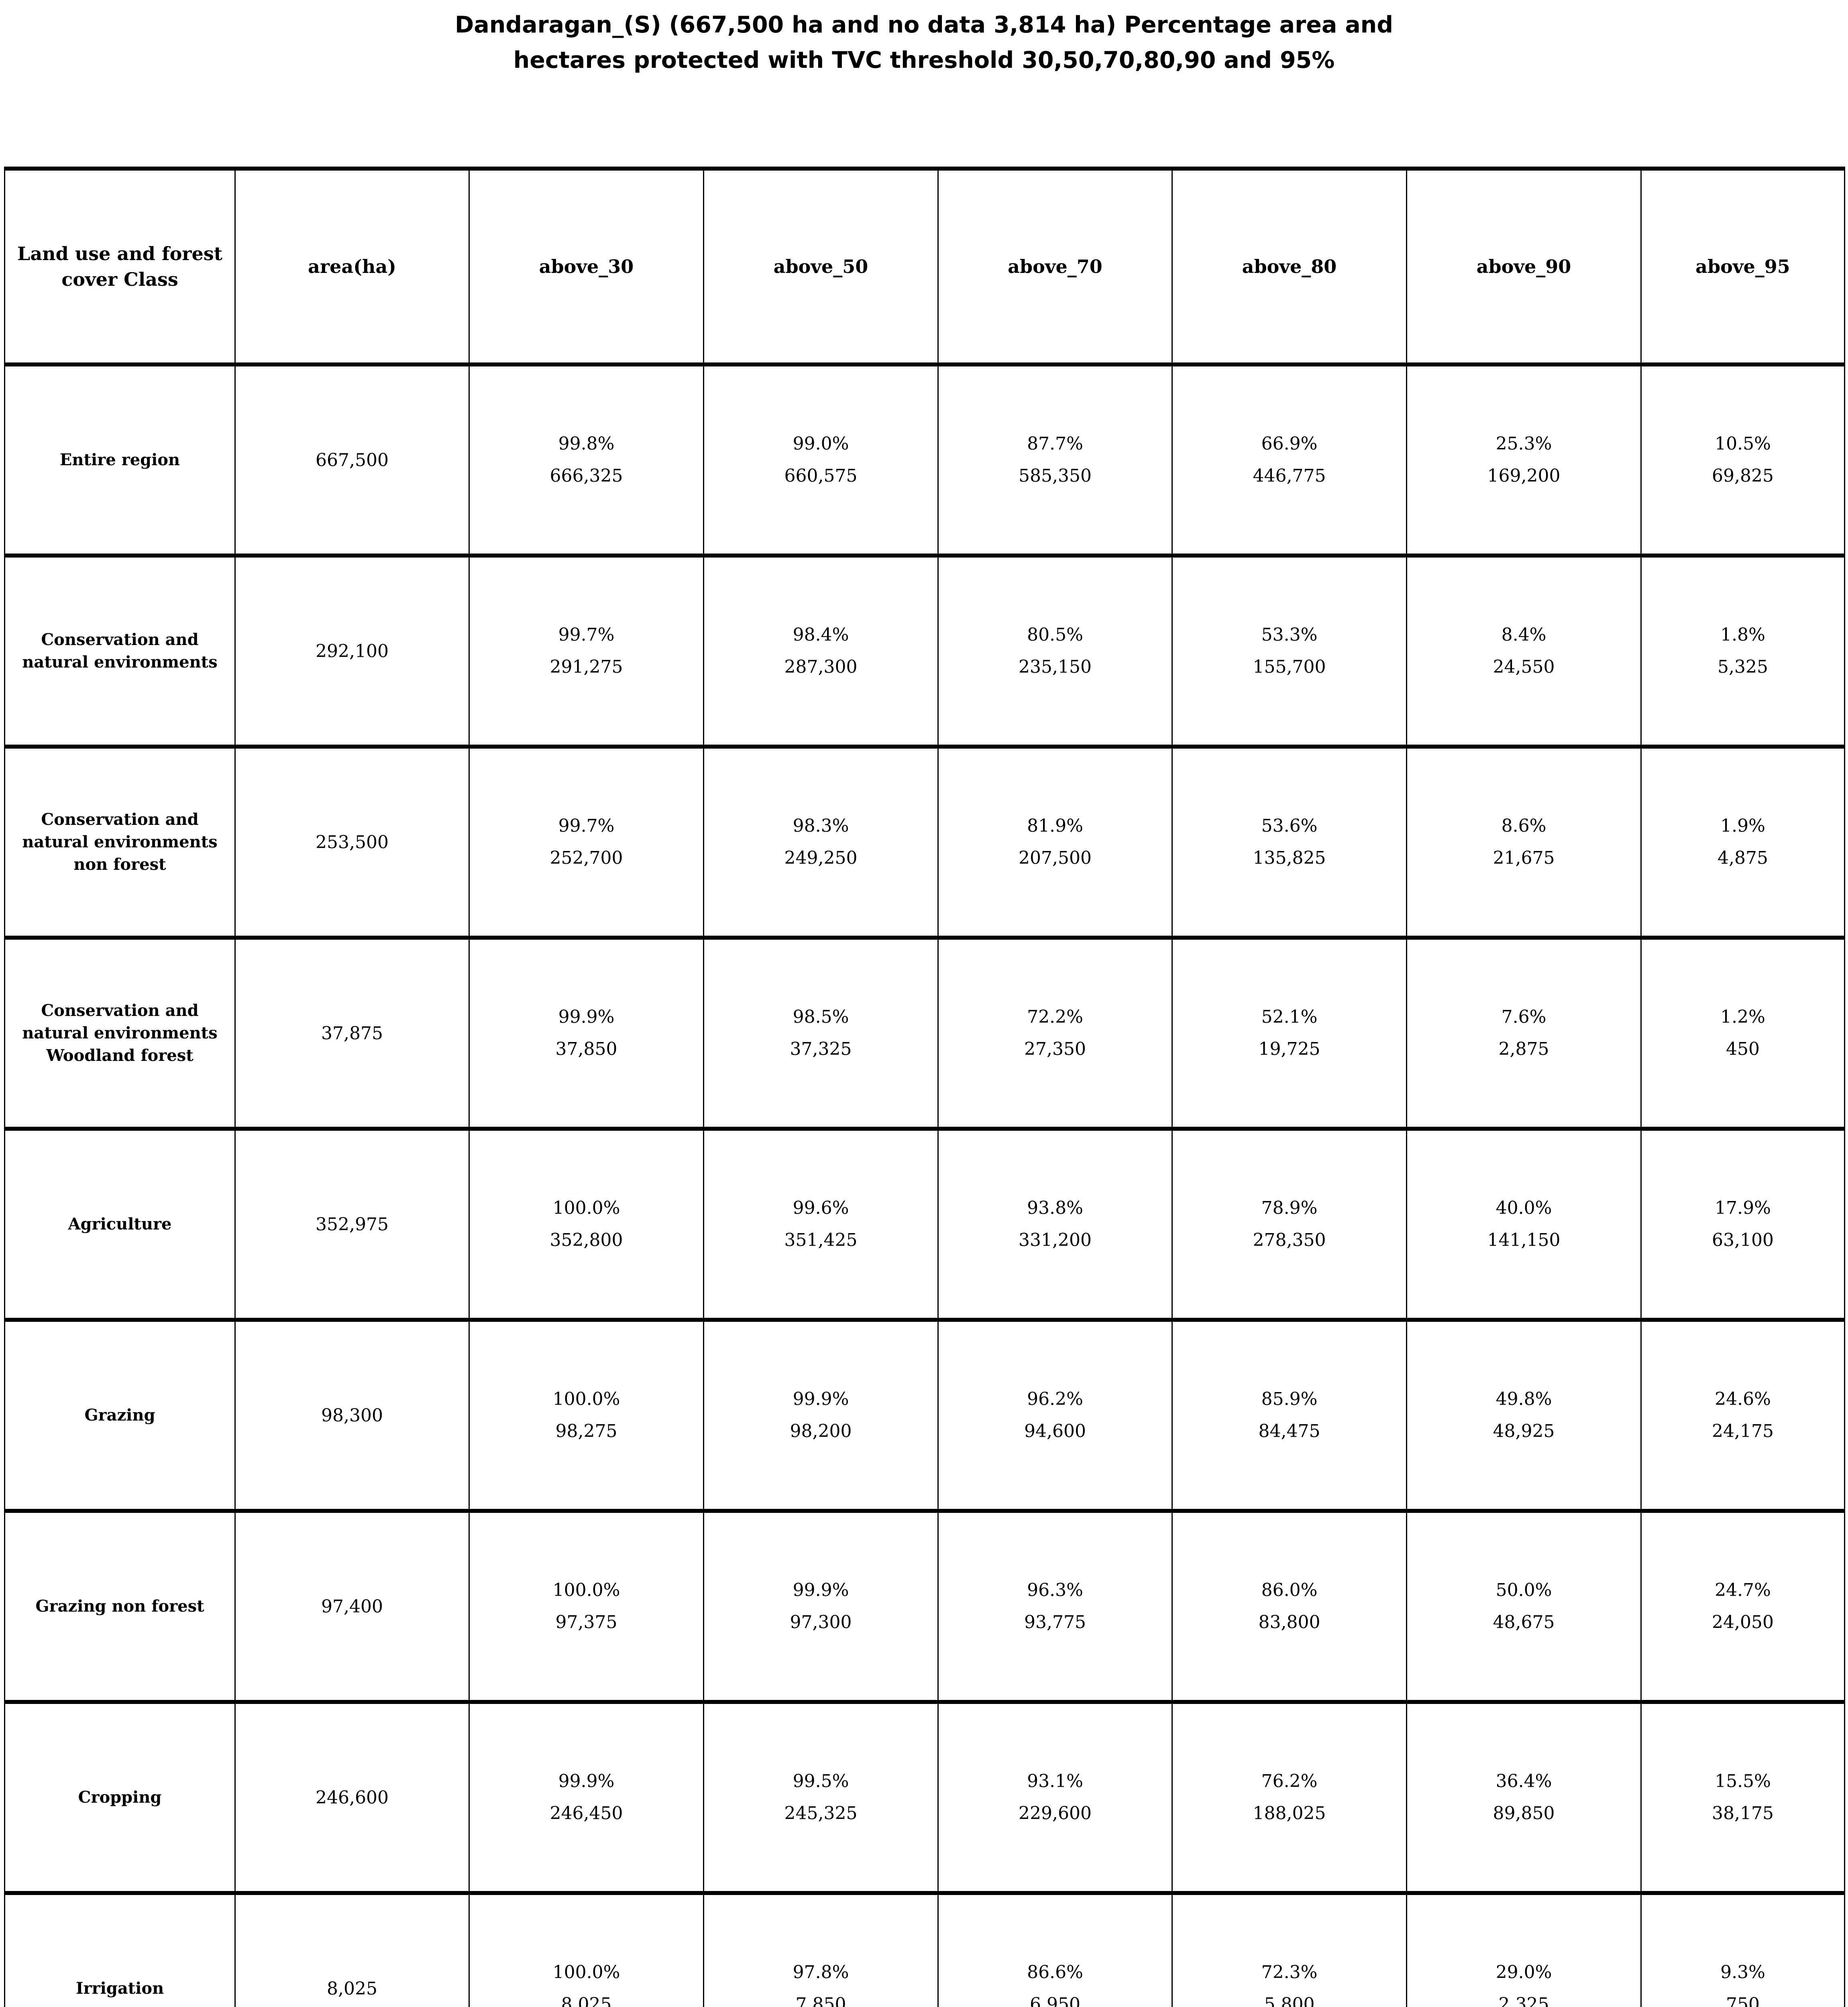 This screenshot has width=1848, height=2007. What do you see at coordinates (1289, 1590) in the screenshot?
I see `percent-value: 86.0%` at bounding box center [1289, 1590].